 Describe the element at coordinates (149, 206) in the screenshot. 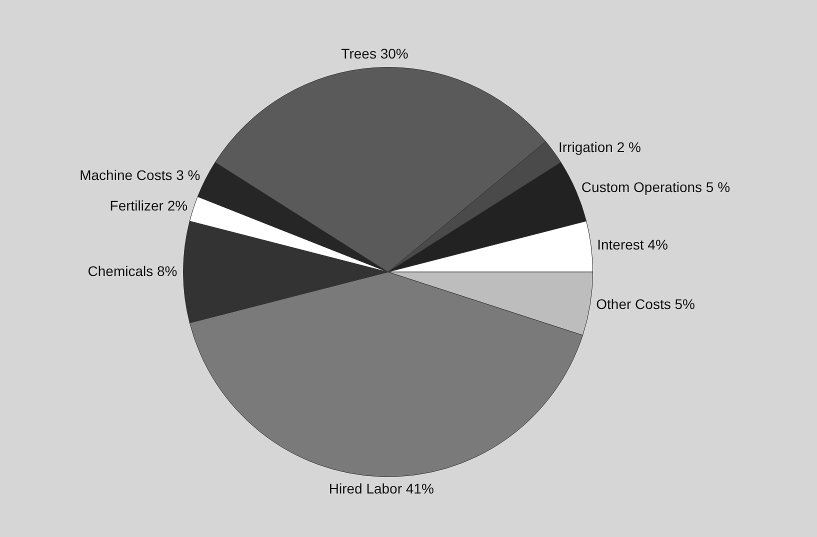

I see `slice-label: Fertilizer 2%` at that location.